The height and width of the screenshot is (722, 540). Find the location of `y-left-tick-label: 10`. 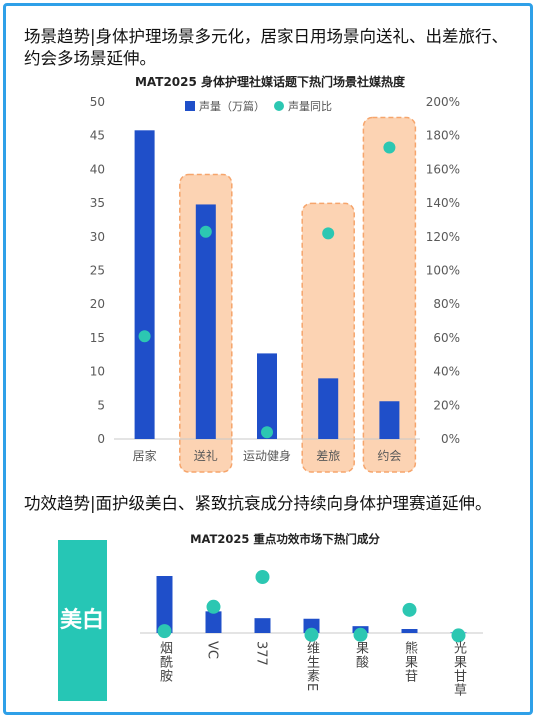

y-left-tick-label: 10 is located at coordinates (97, 372).